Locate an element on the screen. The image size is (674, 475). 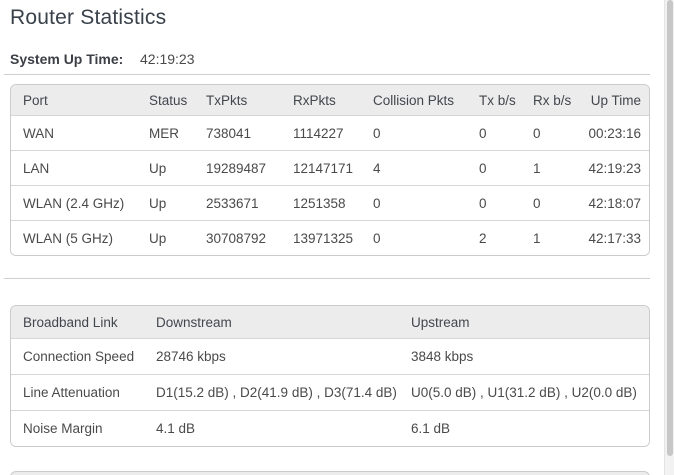
cell-up-time: 42:18:07 is located at coordinates (614, 203).